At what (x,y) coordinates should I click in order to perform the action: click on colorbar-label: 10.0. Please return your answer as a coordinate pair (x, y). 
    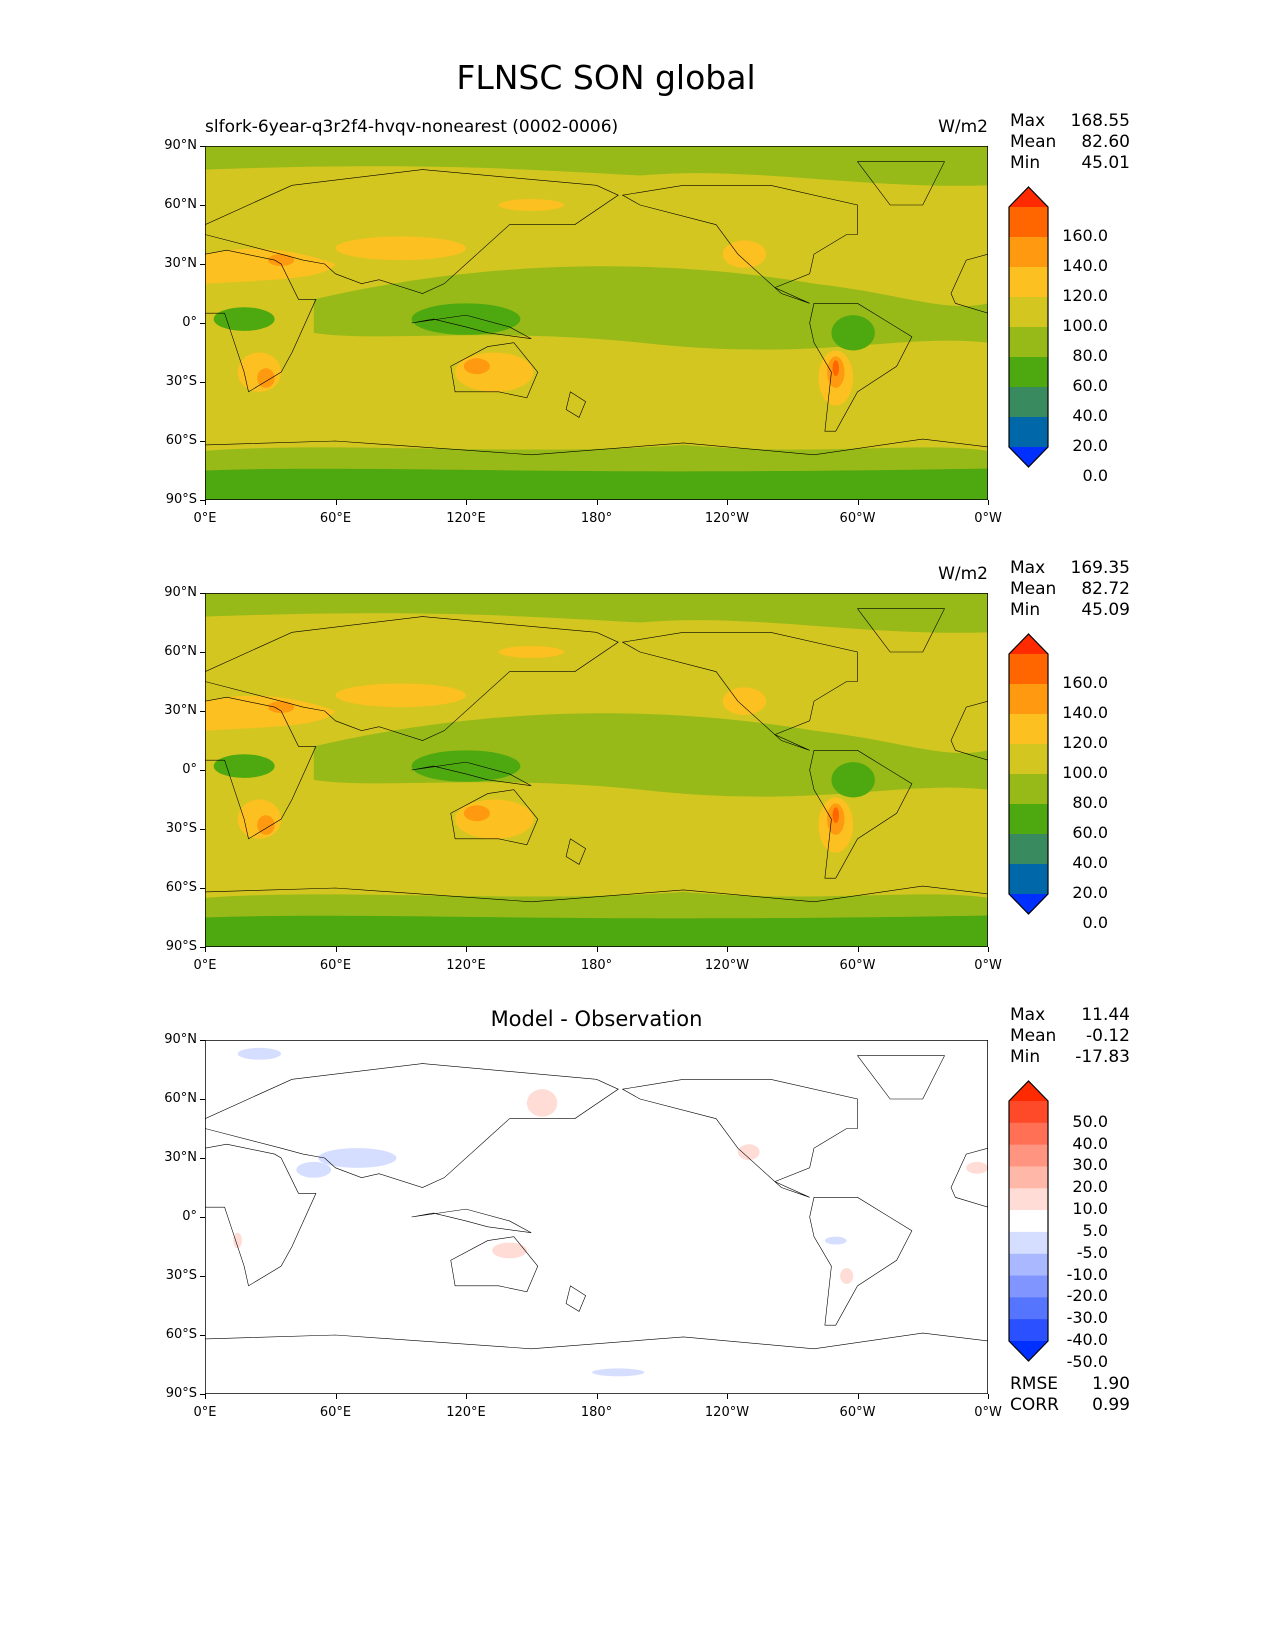
    Looking at the image, I should click on (1090, 1209).